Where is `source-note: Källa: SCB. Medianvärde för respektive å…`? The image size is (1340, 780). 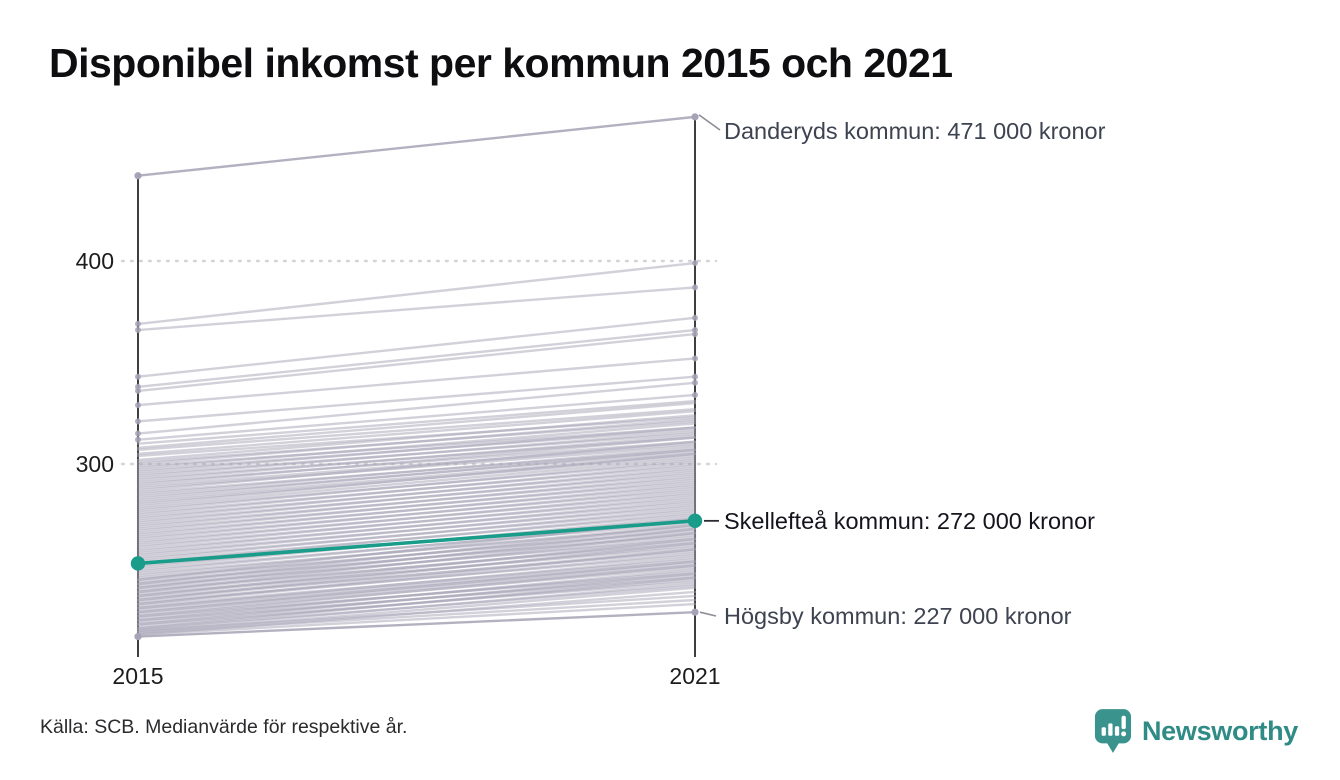
source-note: Källa: SCB. Medianvärde för respektive å… is located at coordinates (224, 727).